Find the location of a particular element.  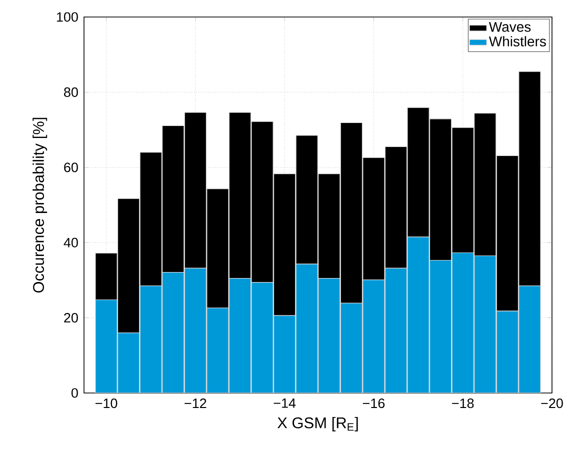

legend-label: Whistlers is located at coordinates (517, 41).